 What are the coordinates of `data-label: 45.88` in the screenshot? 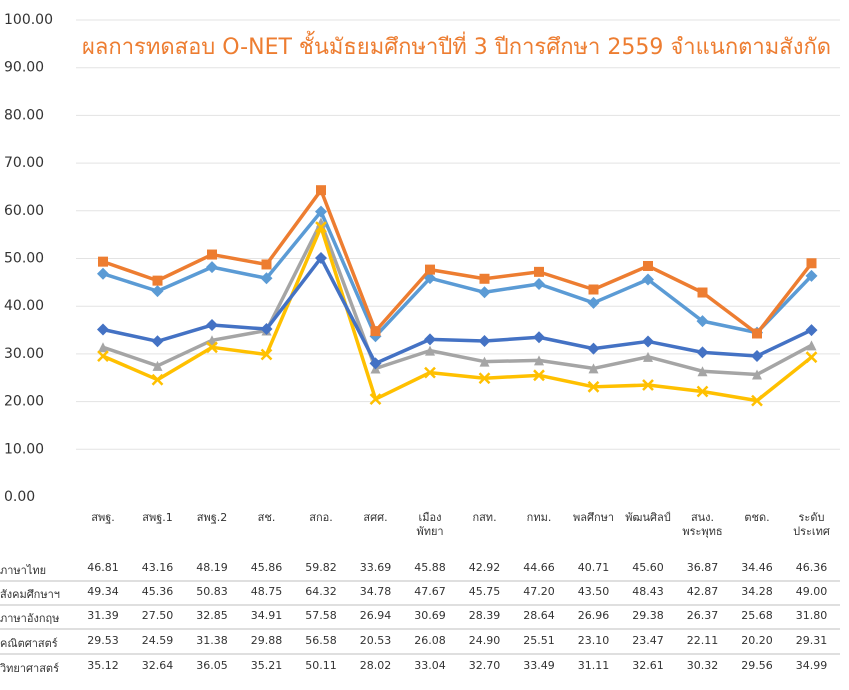 It's located at (430, 567).